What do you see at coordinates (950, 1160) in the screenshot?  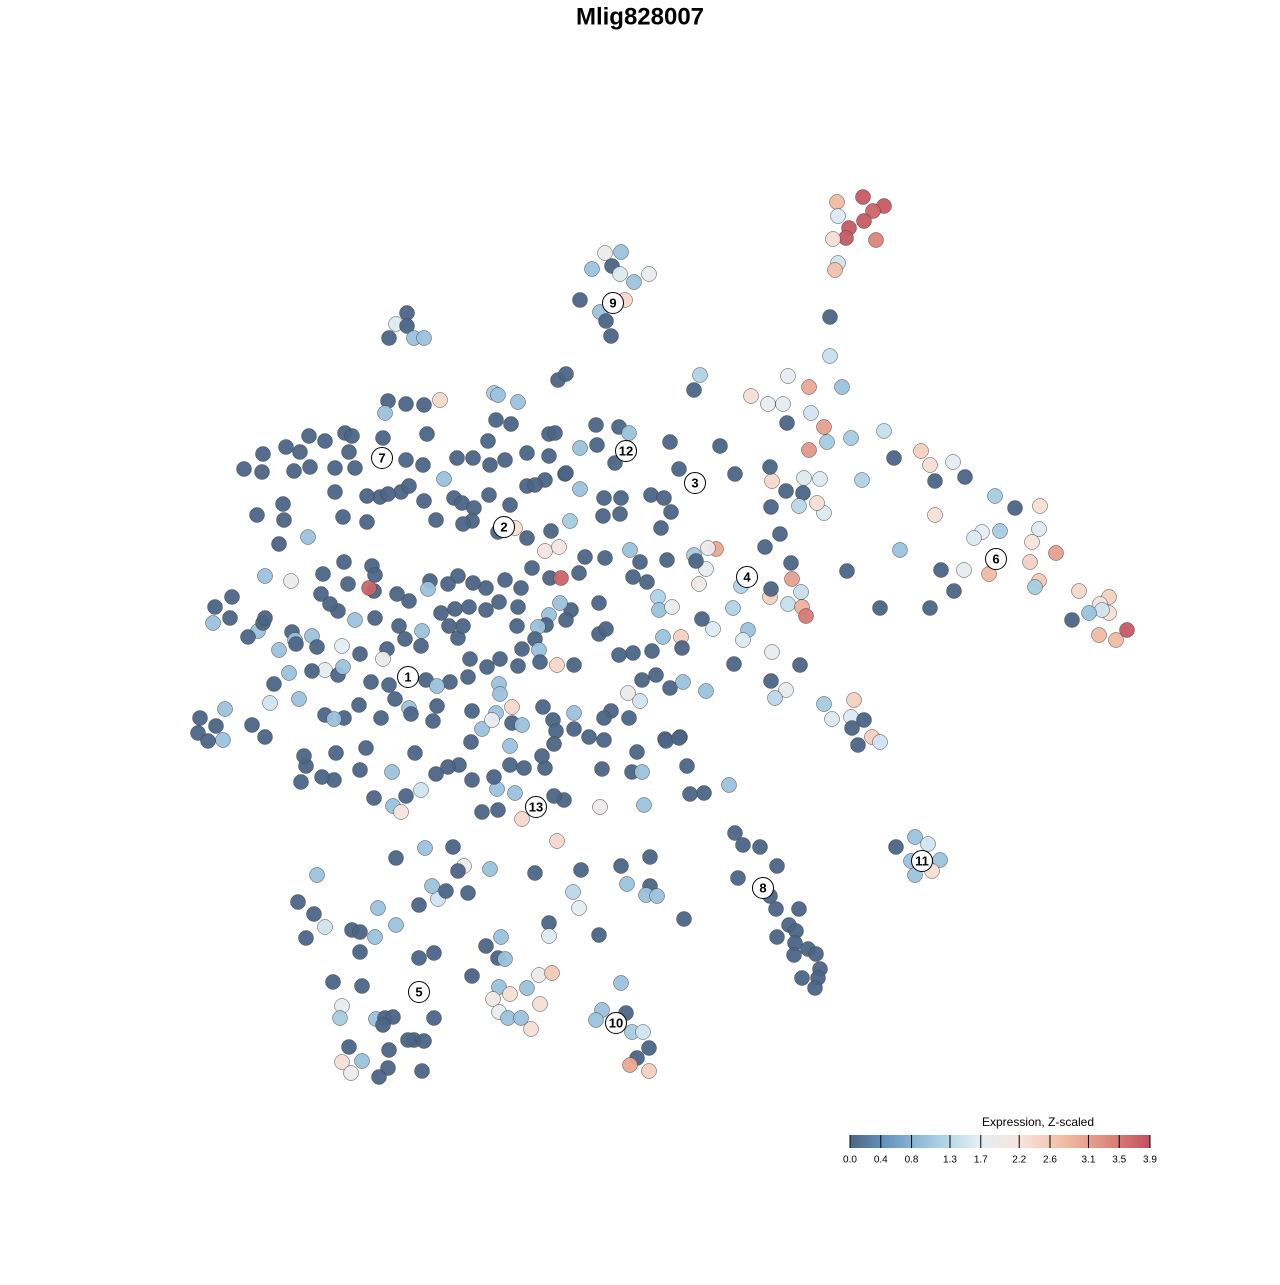 I see `colorbar-tick-label: 1.3` at bounding box center [950, 1160].